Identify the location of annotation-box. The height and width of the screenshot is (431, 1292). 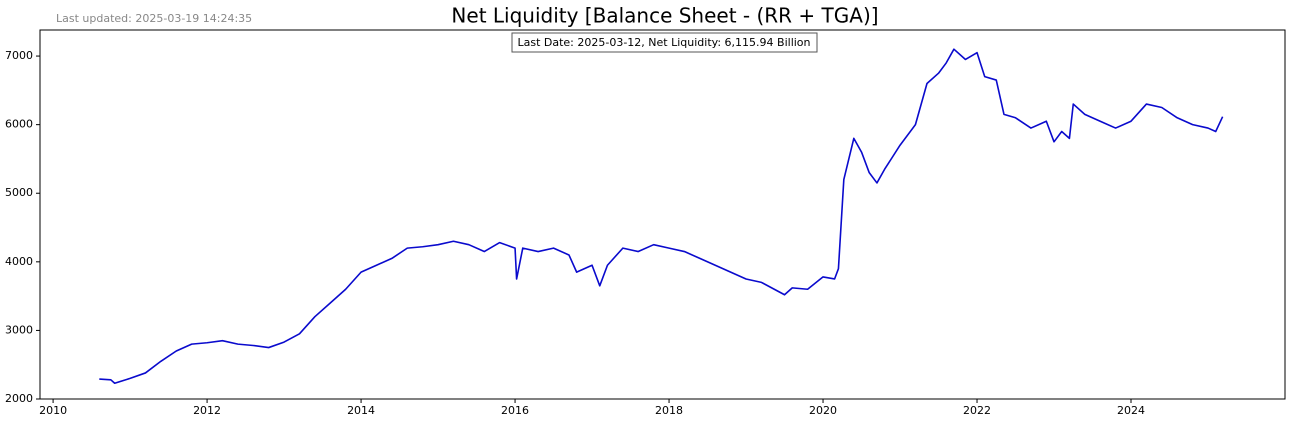
(664, 42).